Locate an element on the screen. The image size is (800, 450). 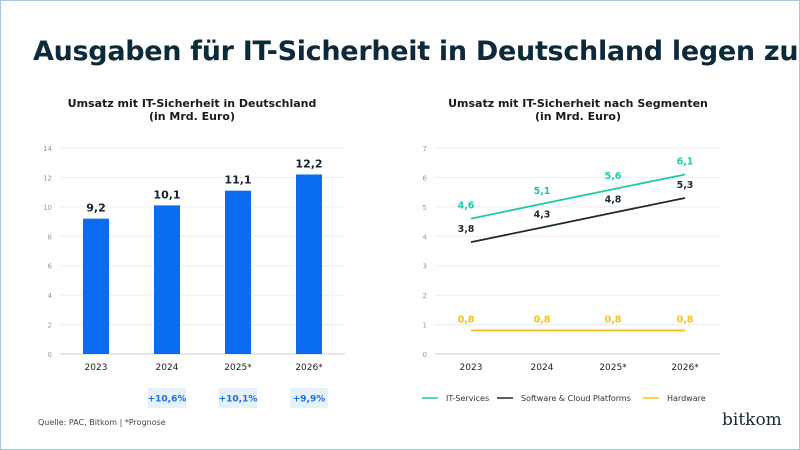
line-chart-xtick-label: 2024 is located at coordinates (542, 368).